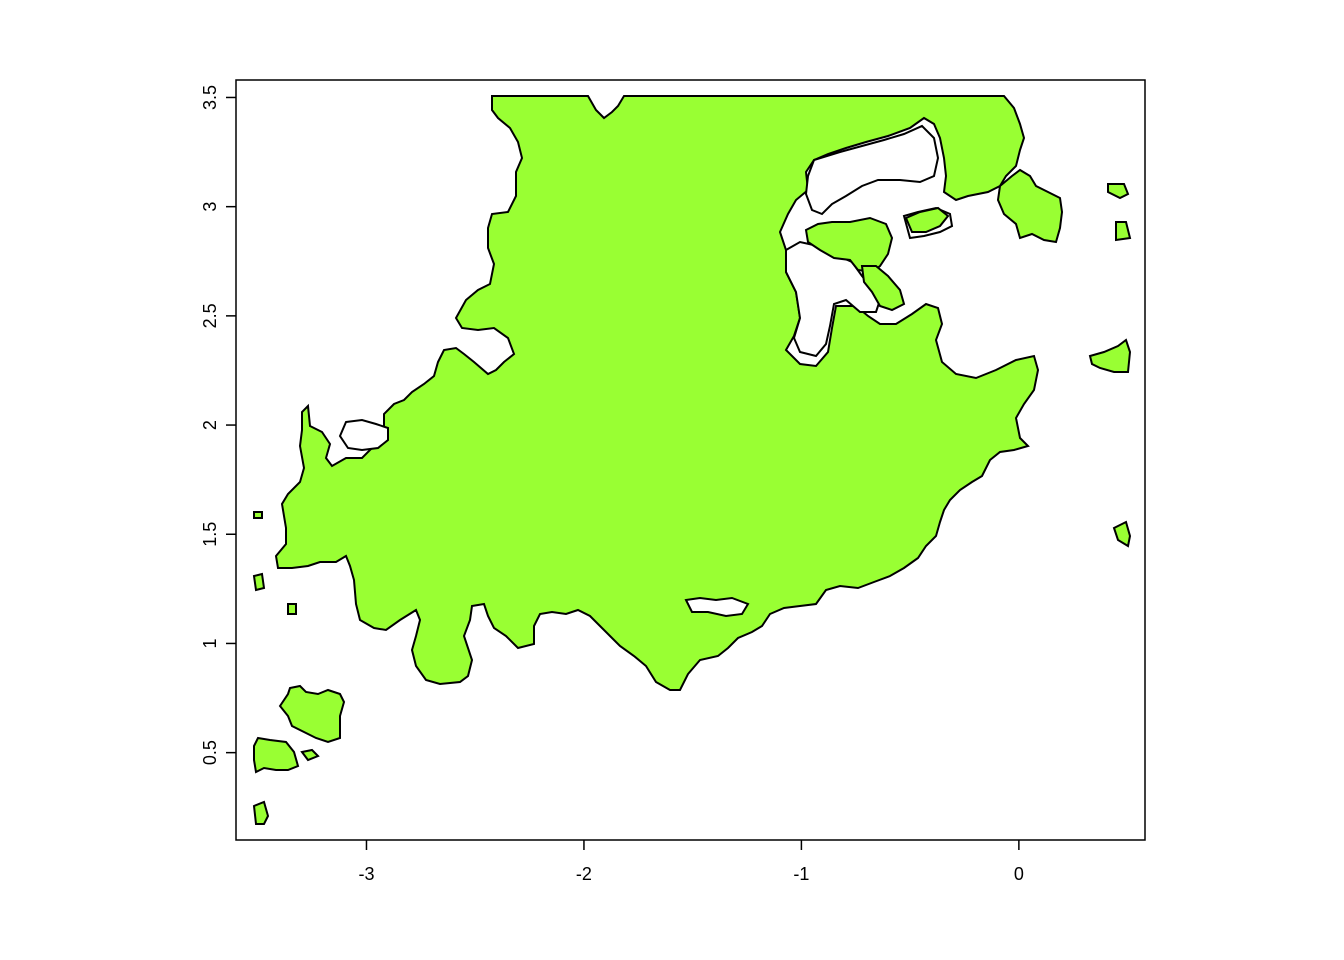 The image size is (1344, 960). I want to click on y-tick-label: 3, so click(210, 207).